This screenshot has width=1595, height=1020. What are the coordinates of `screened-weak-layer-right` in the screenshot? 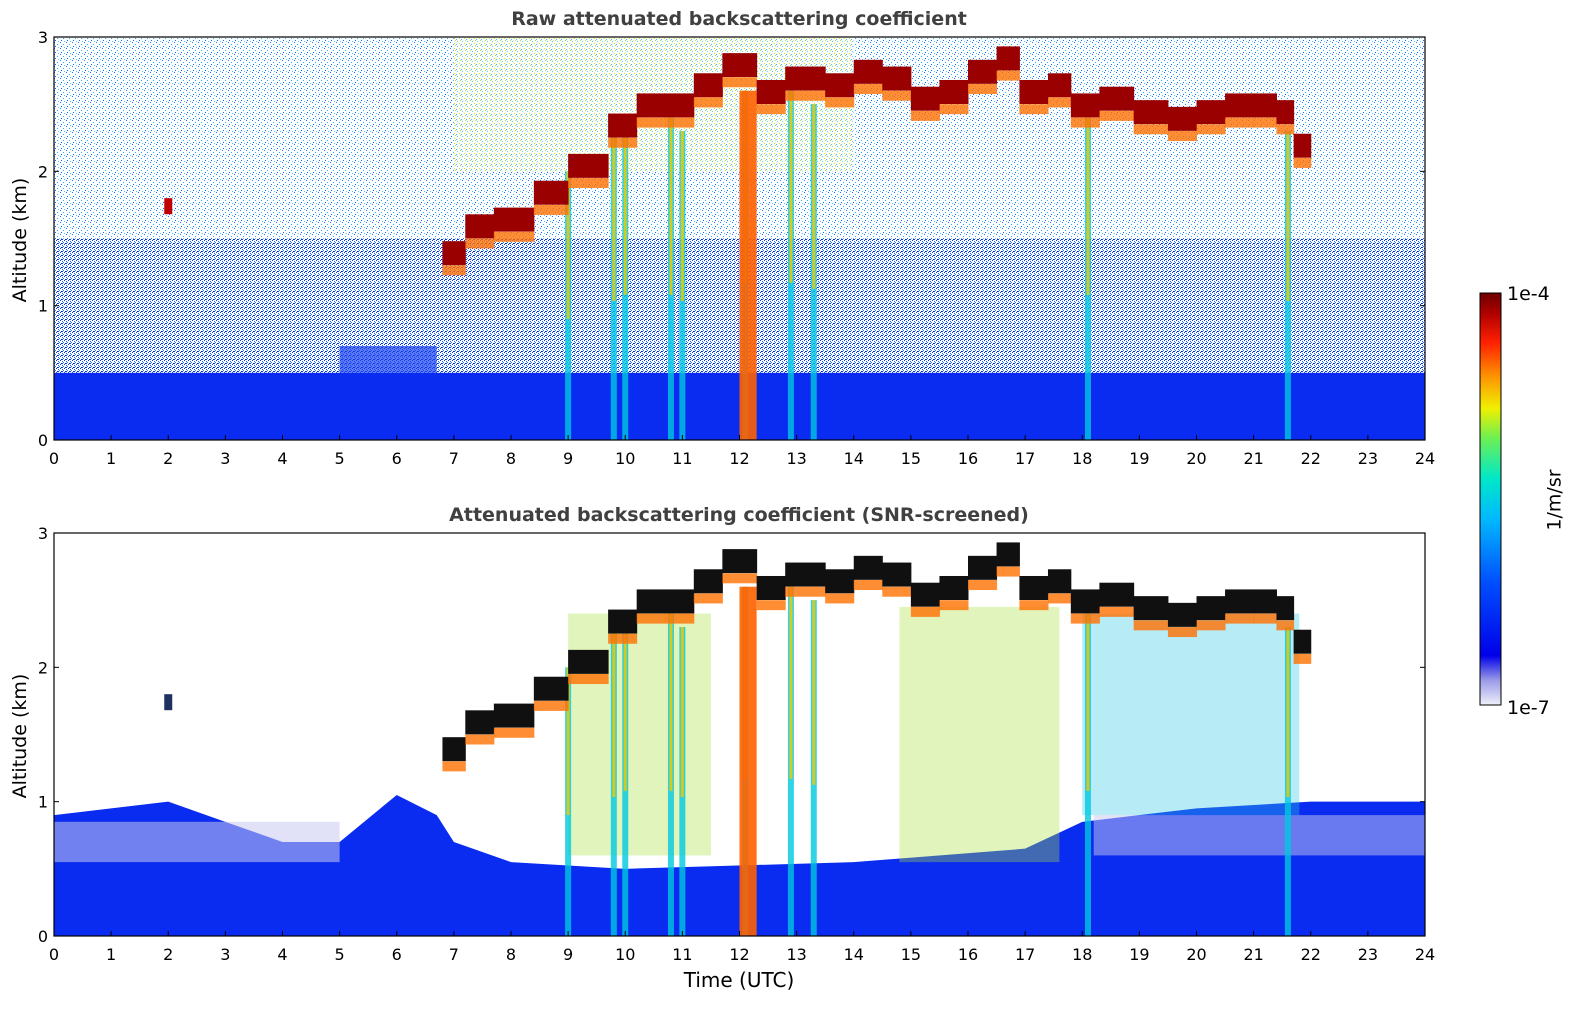 It's located at (1259, 835).